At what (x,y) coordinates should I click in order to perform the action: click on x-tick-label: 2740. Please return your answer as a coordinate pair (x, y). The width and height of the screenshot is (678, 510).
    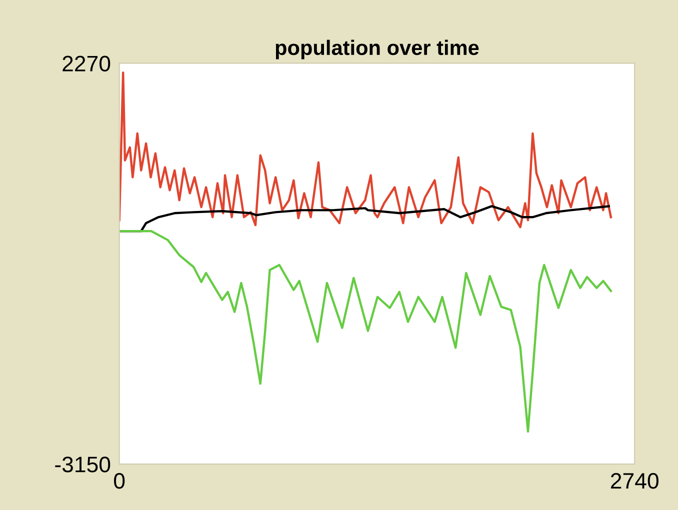
    Looking at the image, I should click on (634, 481).